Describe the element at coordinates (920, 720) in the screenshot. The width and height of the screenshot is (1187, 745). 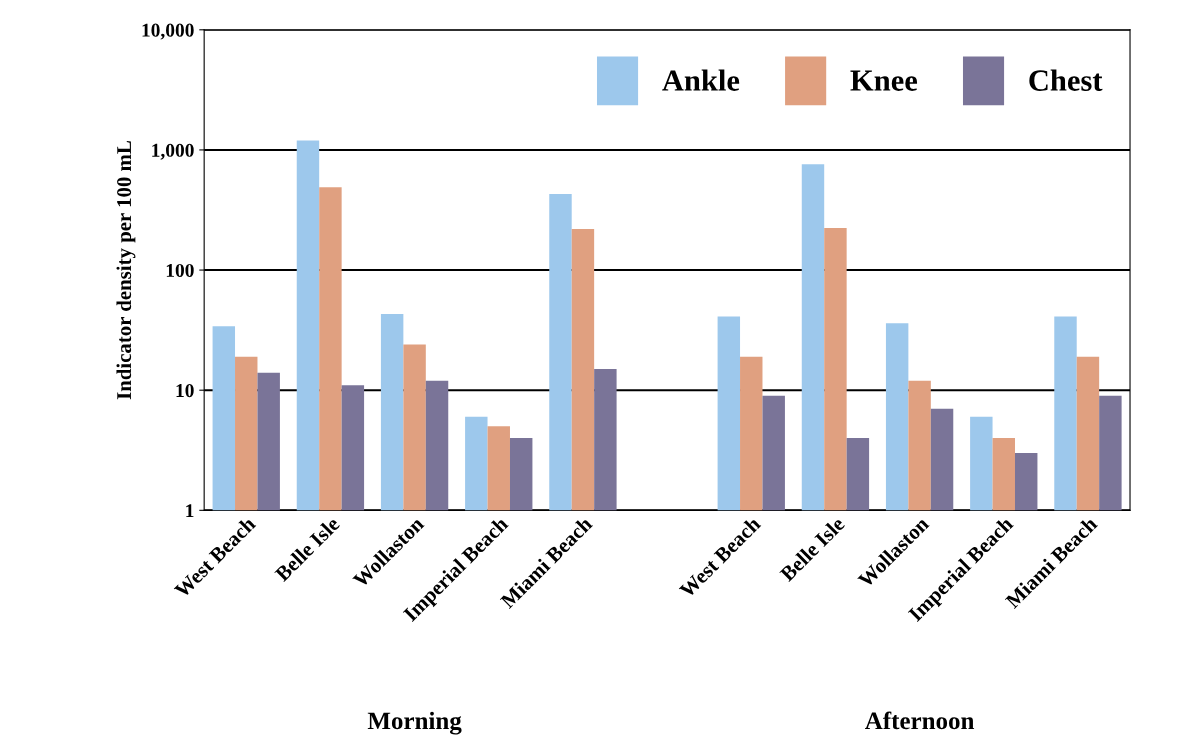
I see `text: Afternoon` at that location.